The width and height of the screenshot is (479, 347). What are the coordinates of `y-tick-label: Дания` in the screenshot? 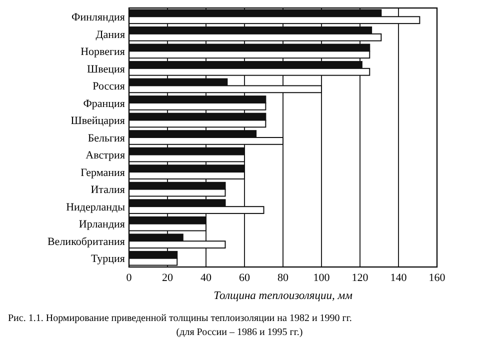 It's located at (110, 34).